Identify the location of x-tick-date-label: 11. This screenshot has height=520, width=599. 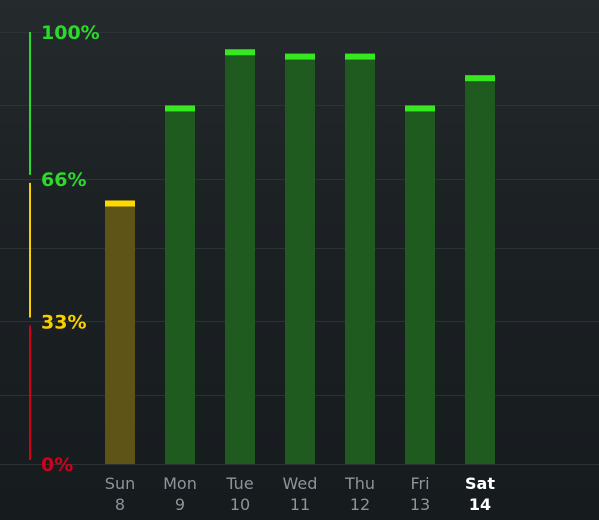
(300, 504).